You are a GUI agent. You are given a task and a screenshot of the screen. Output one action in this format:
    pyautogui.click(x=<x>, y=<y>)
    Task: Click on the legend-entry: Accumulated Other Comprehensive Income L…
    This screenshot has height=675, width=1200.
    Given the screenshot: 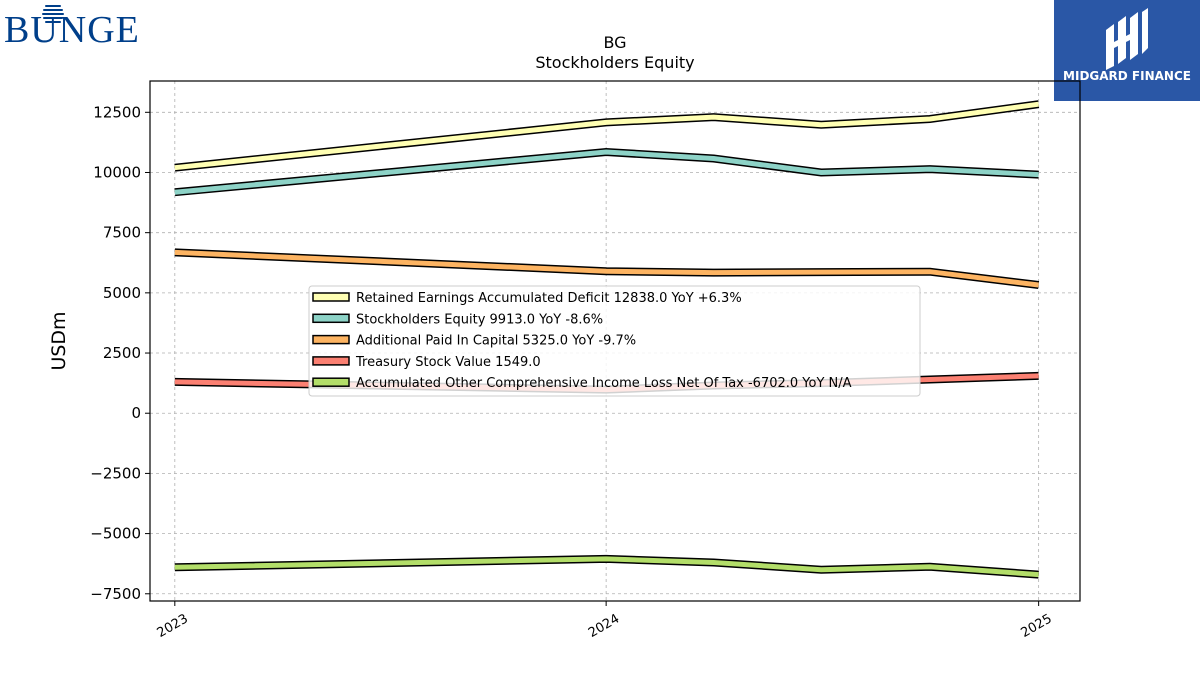 What is the action you would take?
    pyautogui.click(x=604, y=383)
    